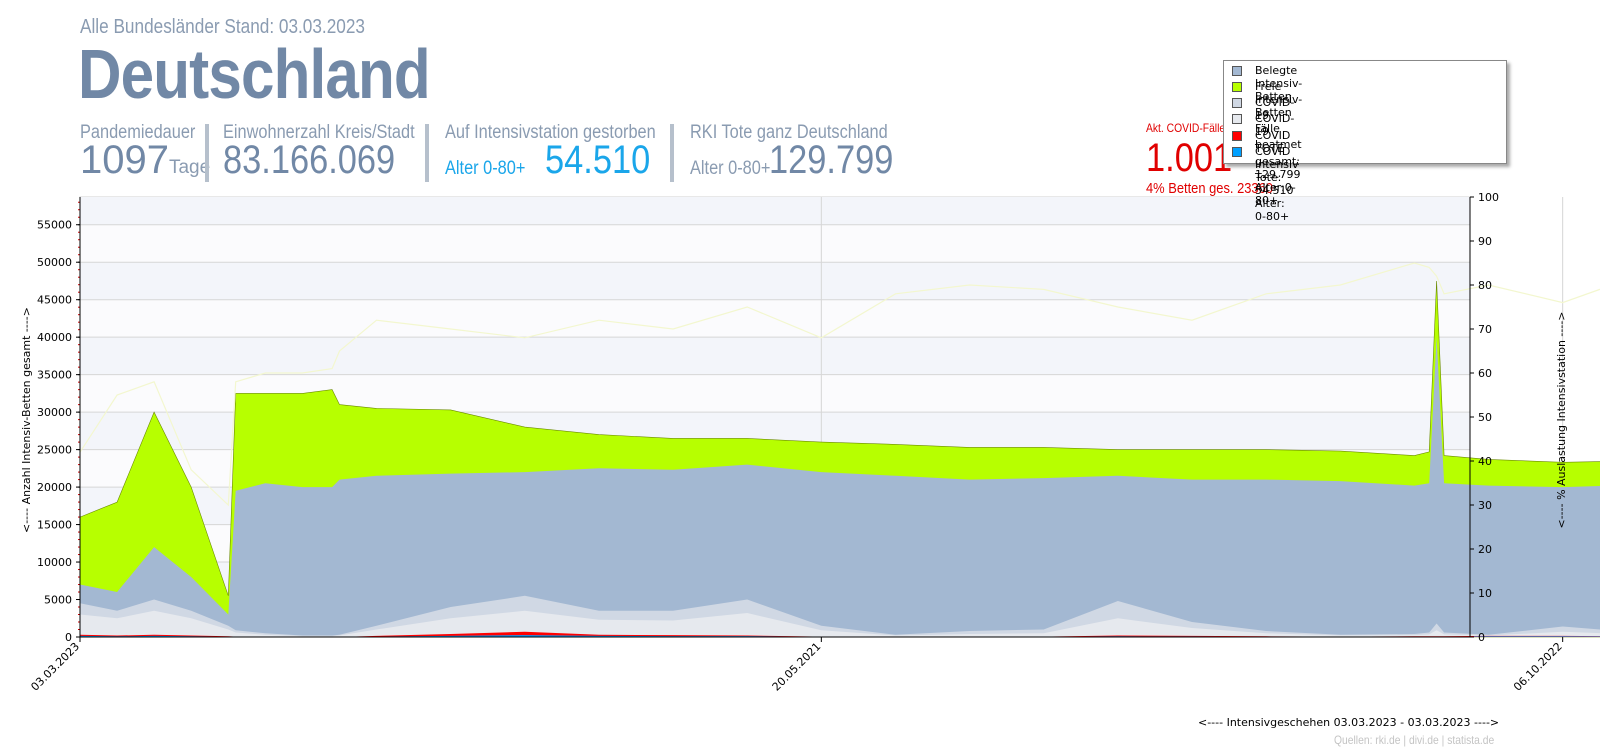  What do you see at coordinates (598, 160) in the screenshot?
I see `icu-deaths-value: 54.510` at bounding box center [598, 160].